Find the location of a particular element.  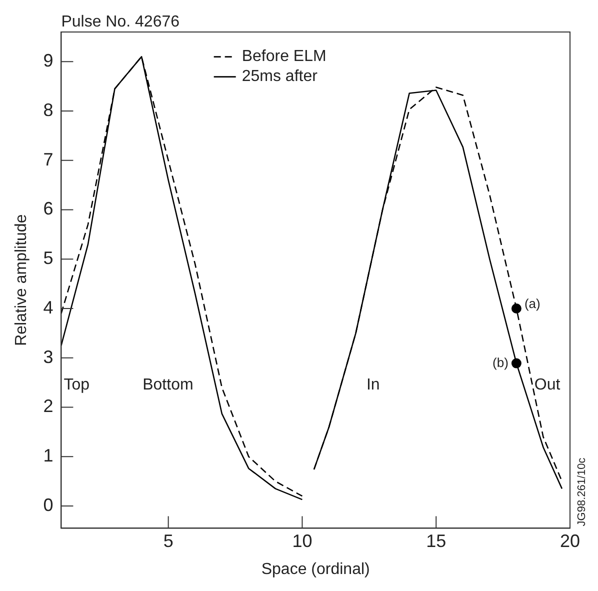

y-tick-label: 8 is located at coordinates (48, 110).